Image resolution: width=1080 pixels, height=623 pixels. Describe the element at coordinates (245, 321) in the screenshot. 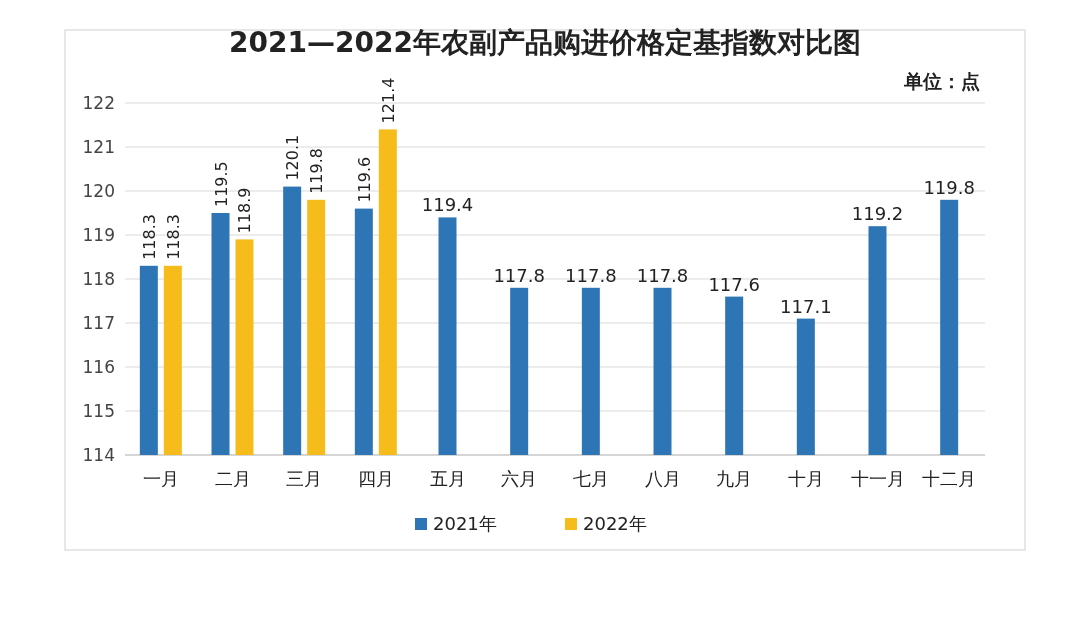

I see `bar: 118.9` at that location.